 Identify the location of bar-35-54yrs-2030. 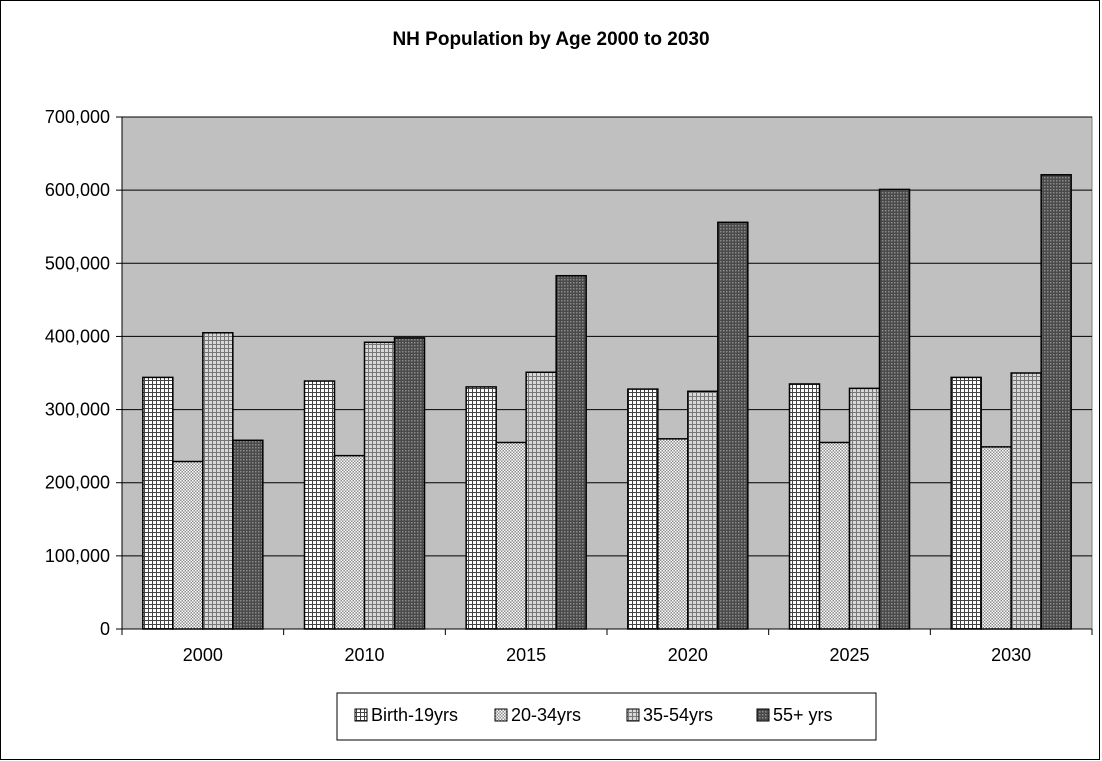
(1026, 501).